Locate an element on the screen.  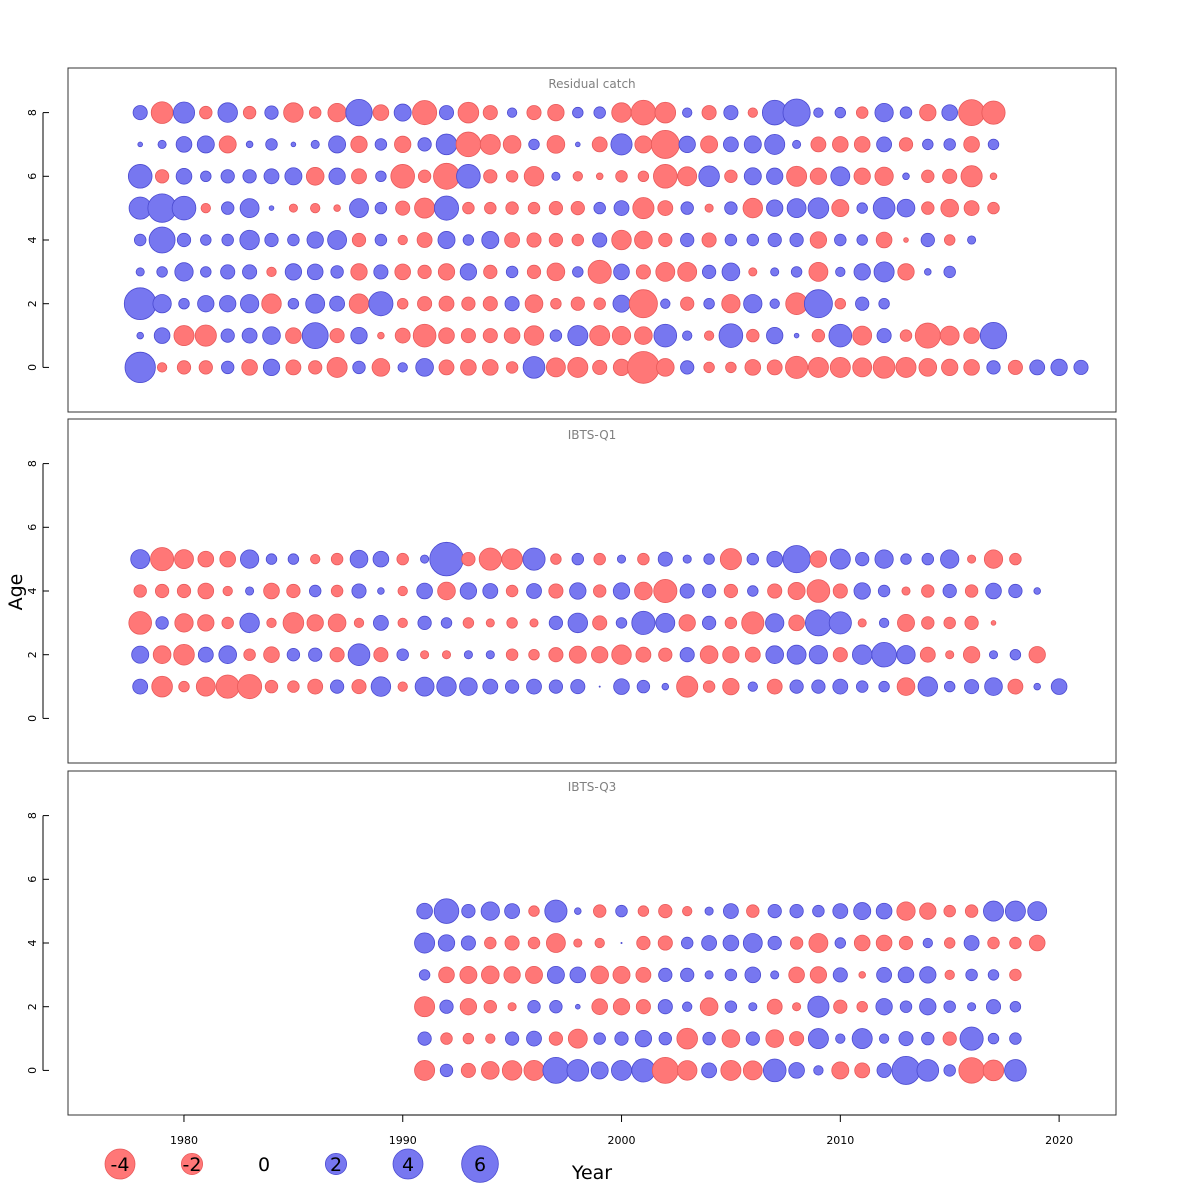
x-axis-label: Year is located at coordinates (591, 1173).